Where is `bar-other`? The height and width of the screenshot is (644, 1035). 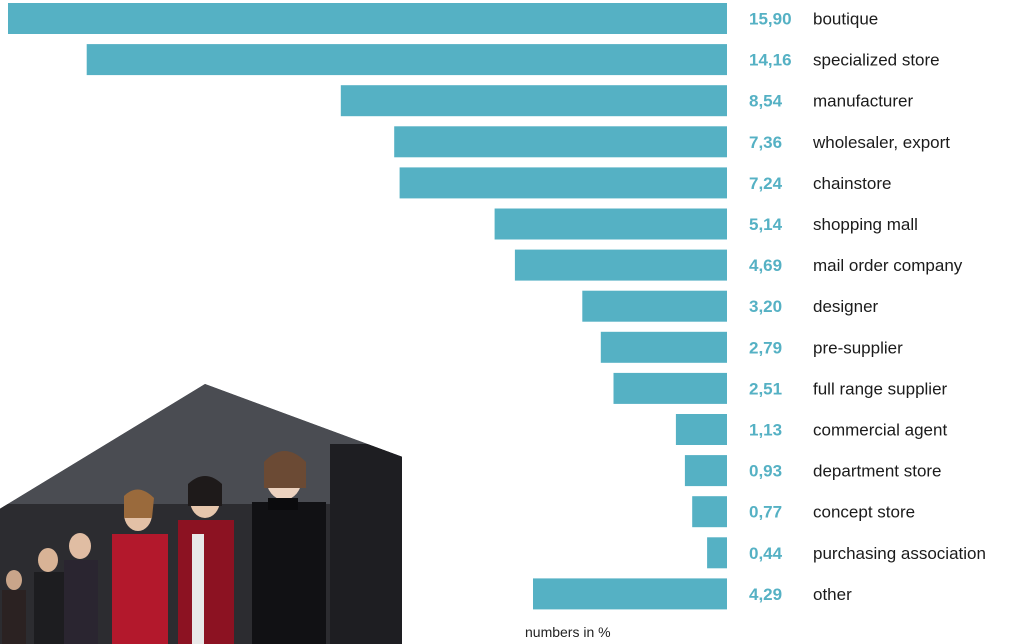
bar-other is located at coordinates (630, 594).